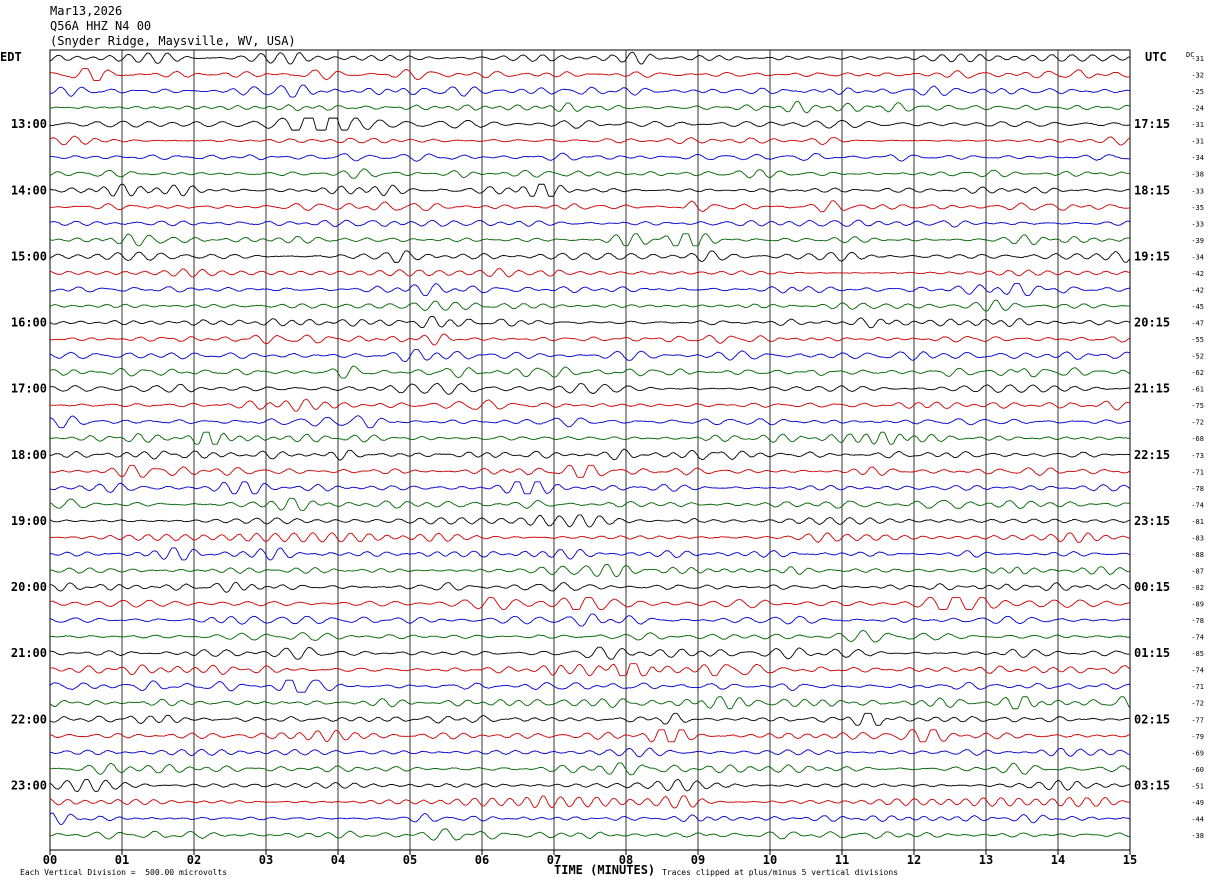 The image size is (1210, 886). What do you see at coordinates (1197, 357) in the screenshot?
I see `dc-offset-value: -52` at bounding box center [1197, 357].